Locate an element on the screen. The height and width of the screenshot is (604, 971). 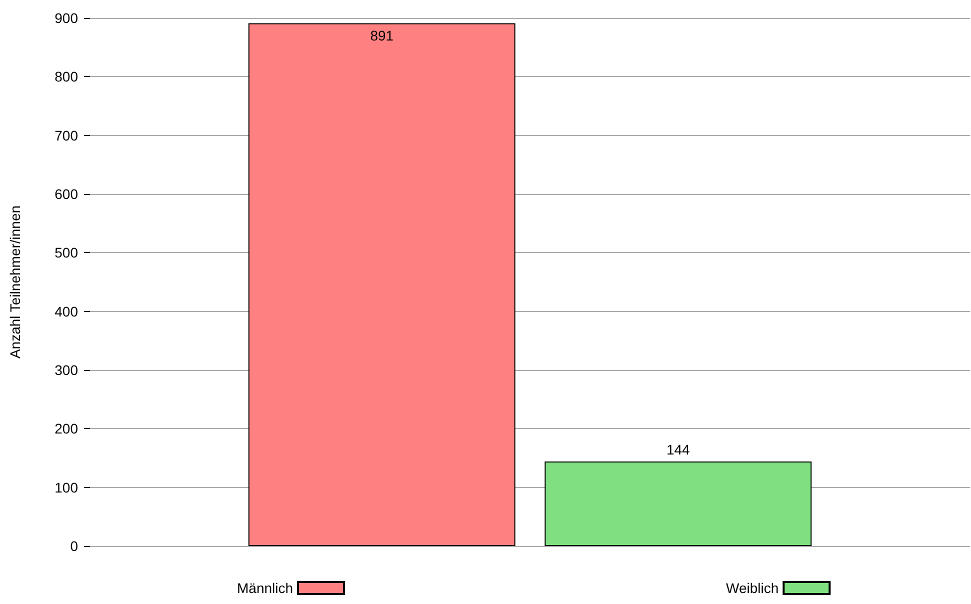
y-tick-label: 0 is located at coordinates (74, 546).